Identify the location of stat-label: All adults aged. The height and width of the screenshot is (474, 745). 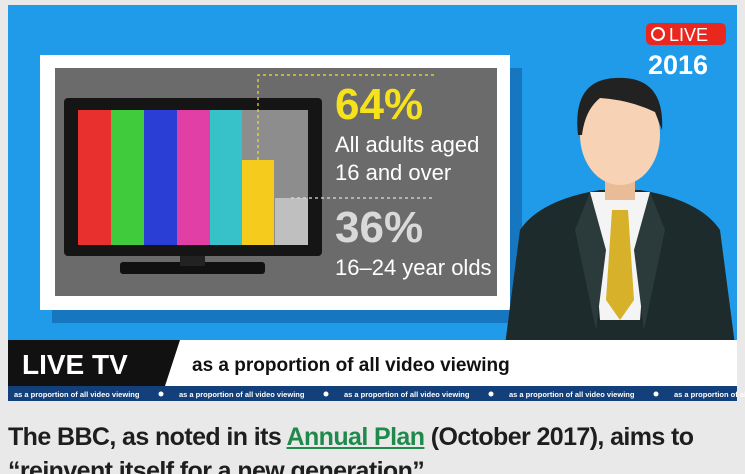
(407, 144).